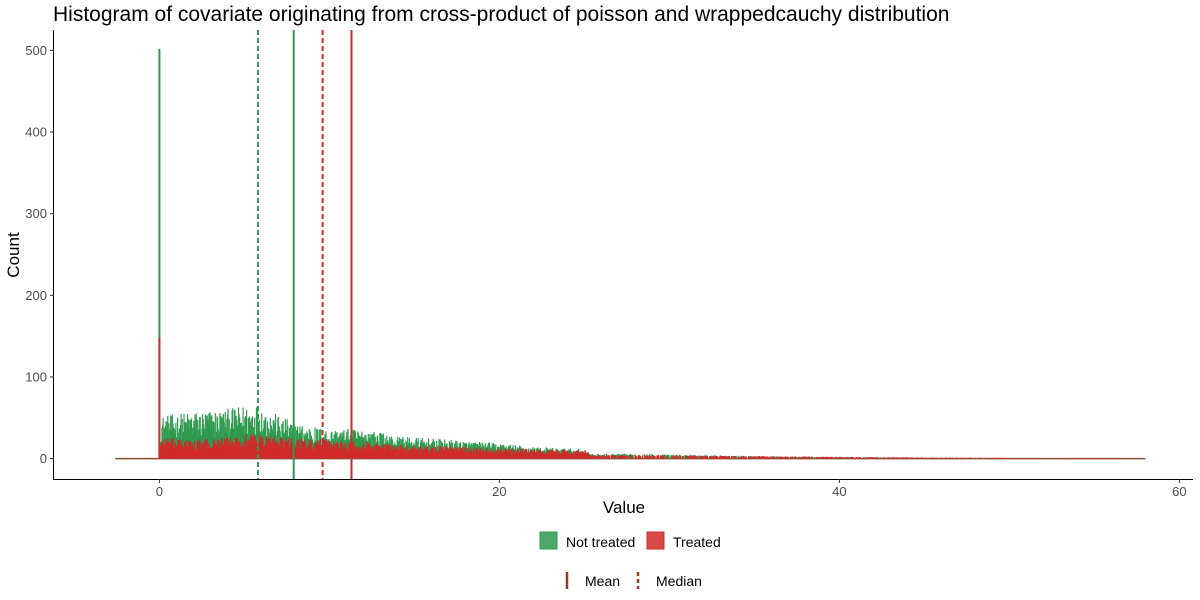  Describe the element at coordinates (43, 458) in the screenshot. I see `y-tick-label: 0` at that location.